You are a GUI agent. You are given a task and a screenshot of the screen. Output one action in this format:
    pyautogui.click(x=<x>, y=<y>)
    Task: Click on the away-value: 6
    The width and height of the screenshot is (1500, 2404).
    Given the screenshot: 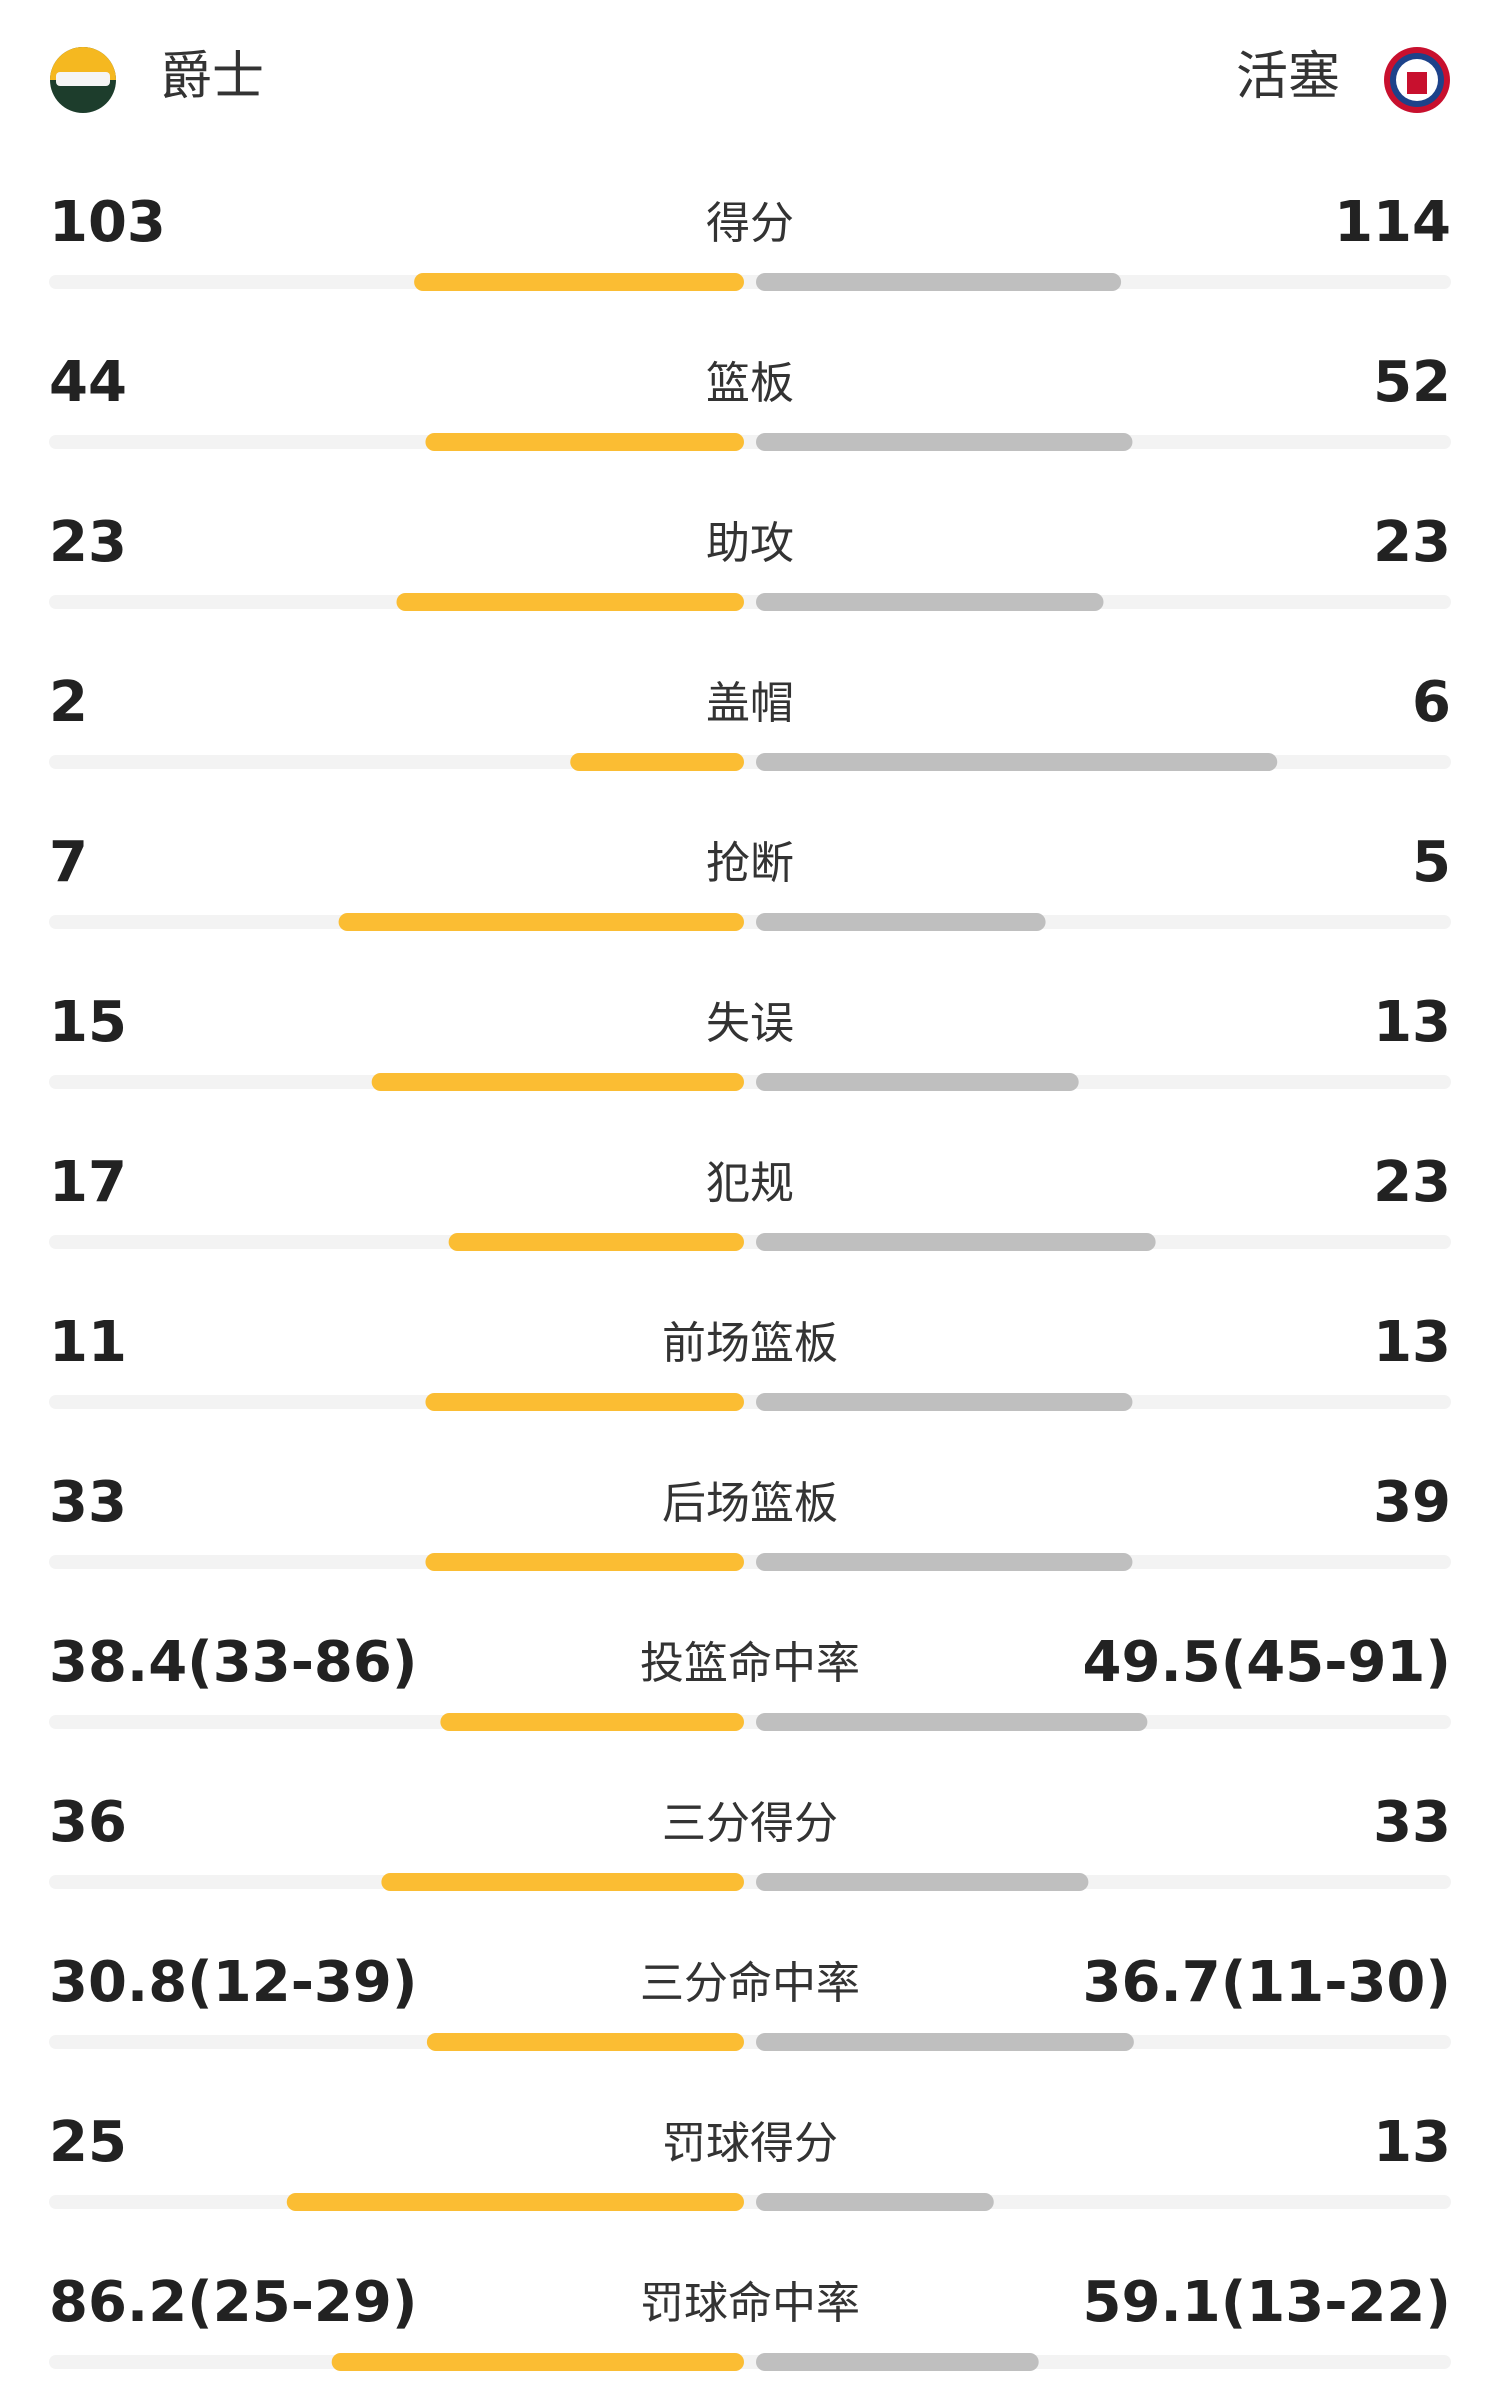 What is the action you would take?
    pyautogui.click(x=1431, y=702)
    